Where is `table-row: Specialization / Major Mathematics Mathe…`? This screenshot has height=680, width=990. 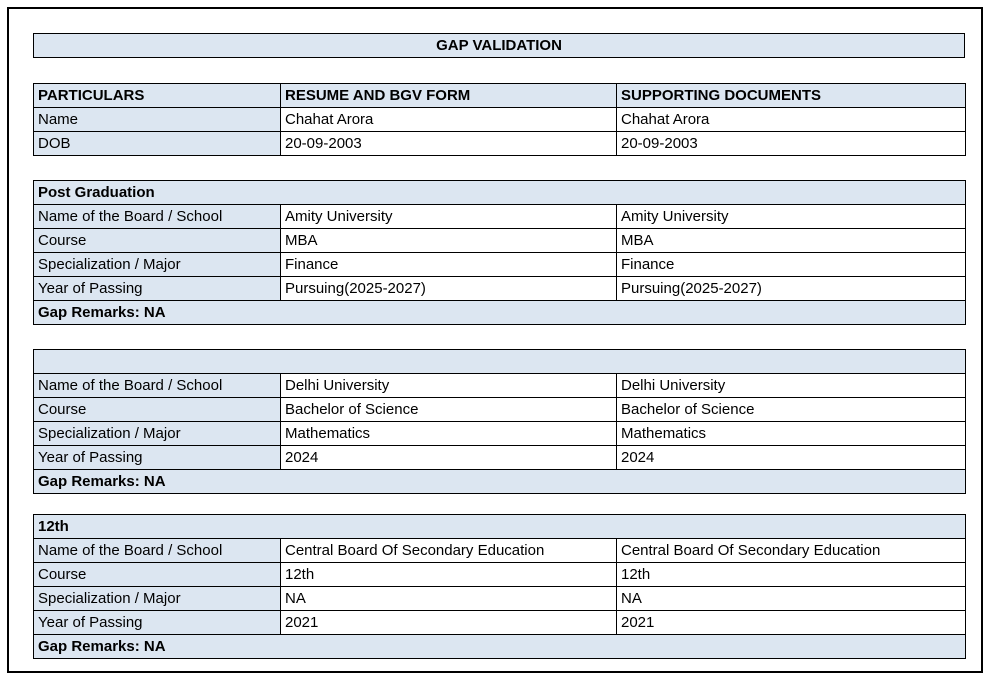
table-row: Specialization / Major Mathematics Mathe… is located at coordinates (500, 433).